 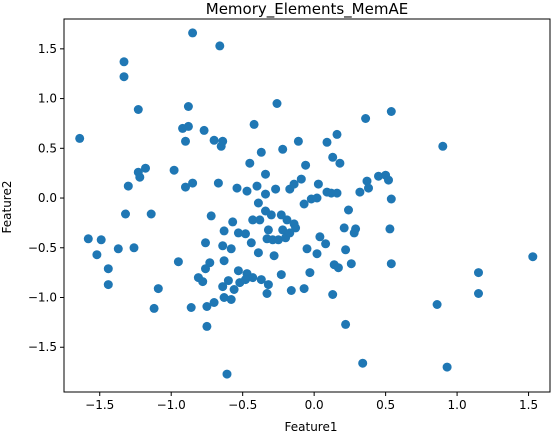 I want to click on x-tick-label: −0.5, so click(x=242, y=405).